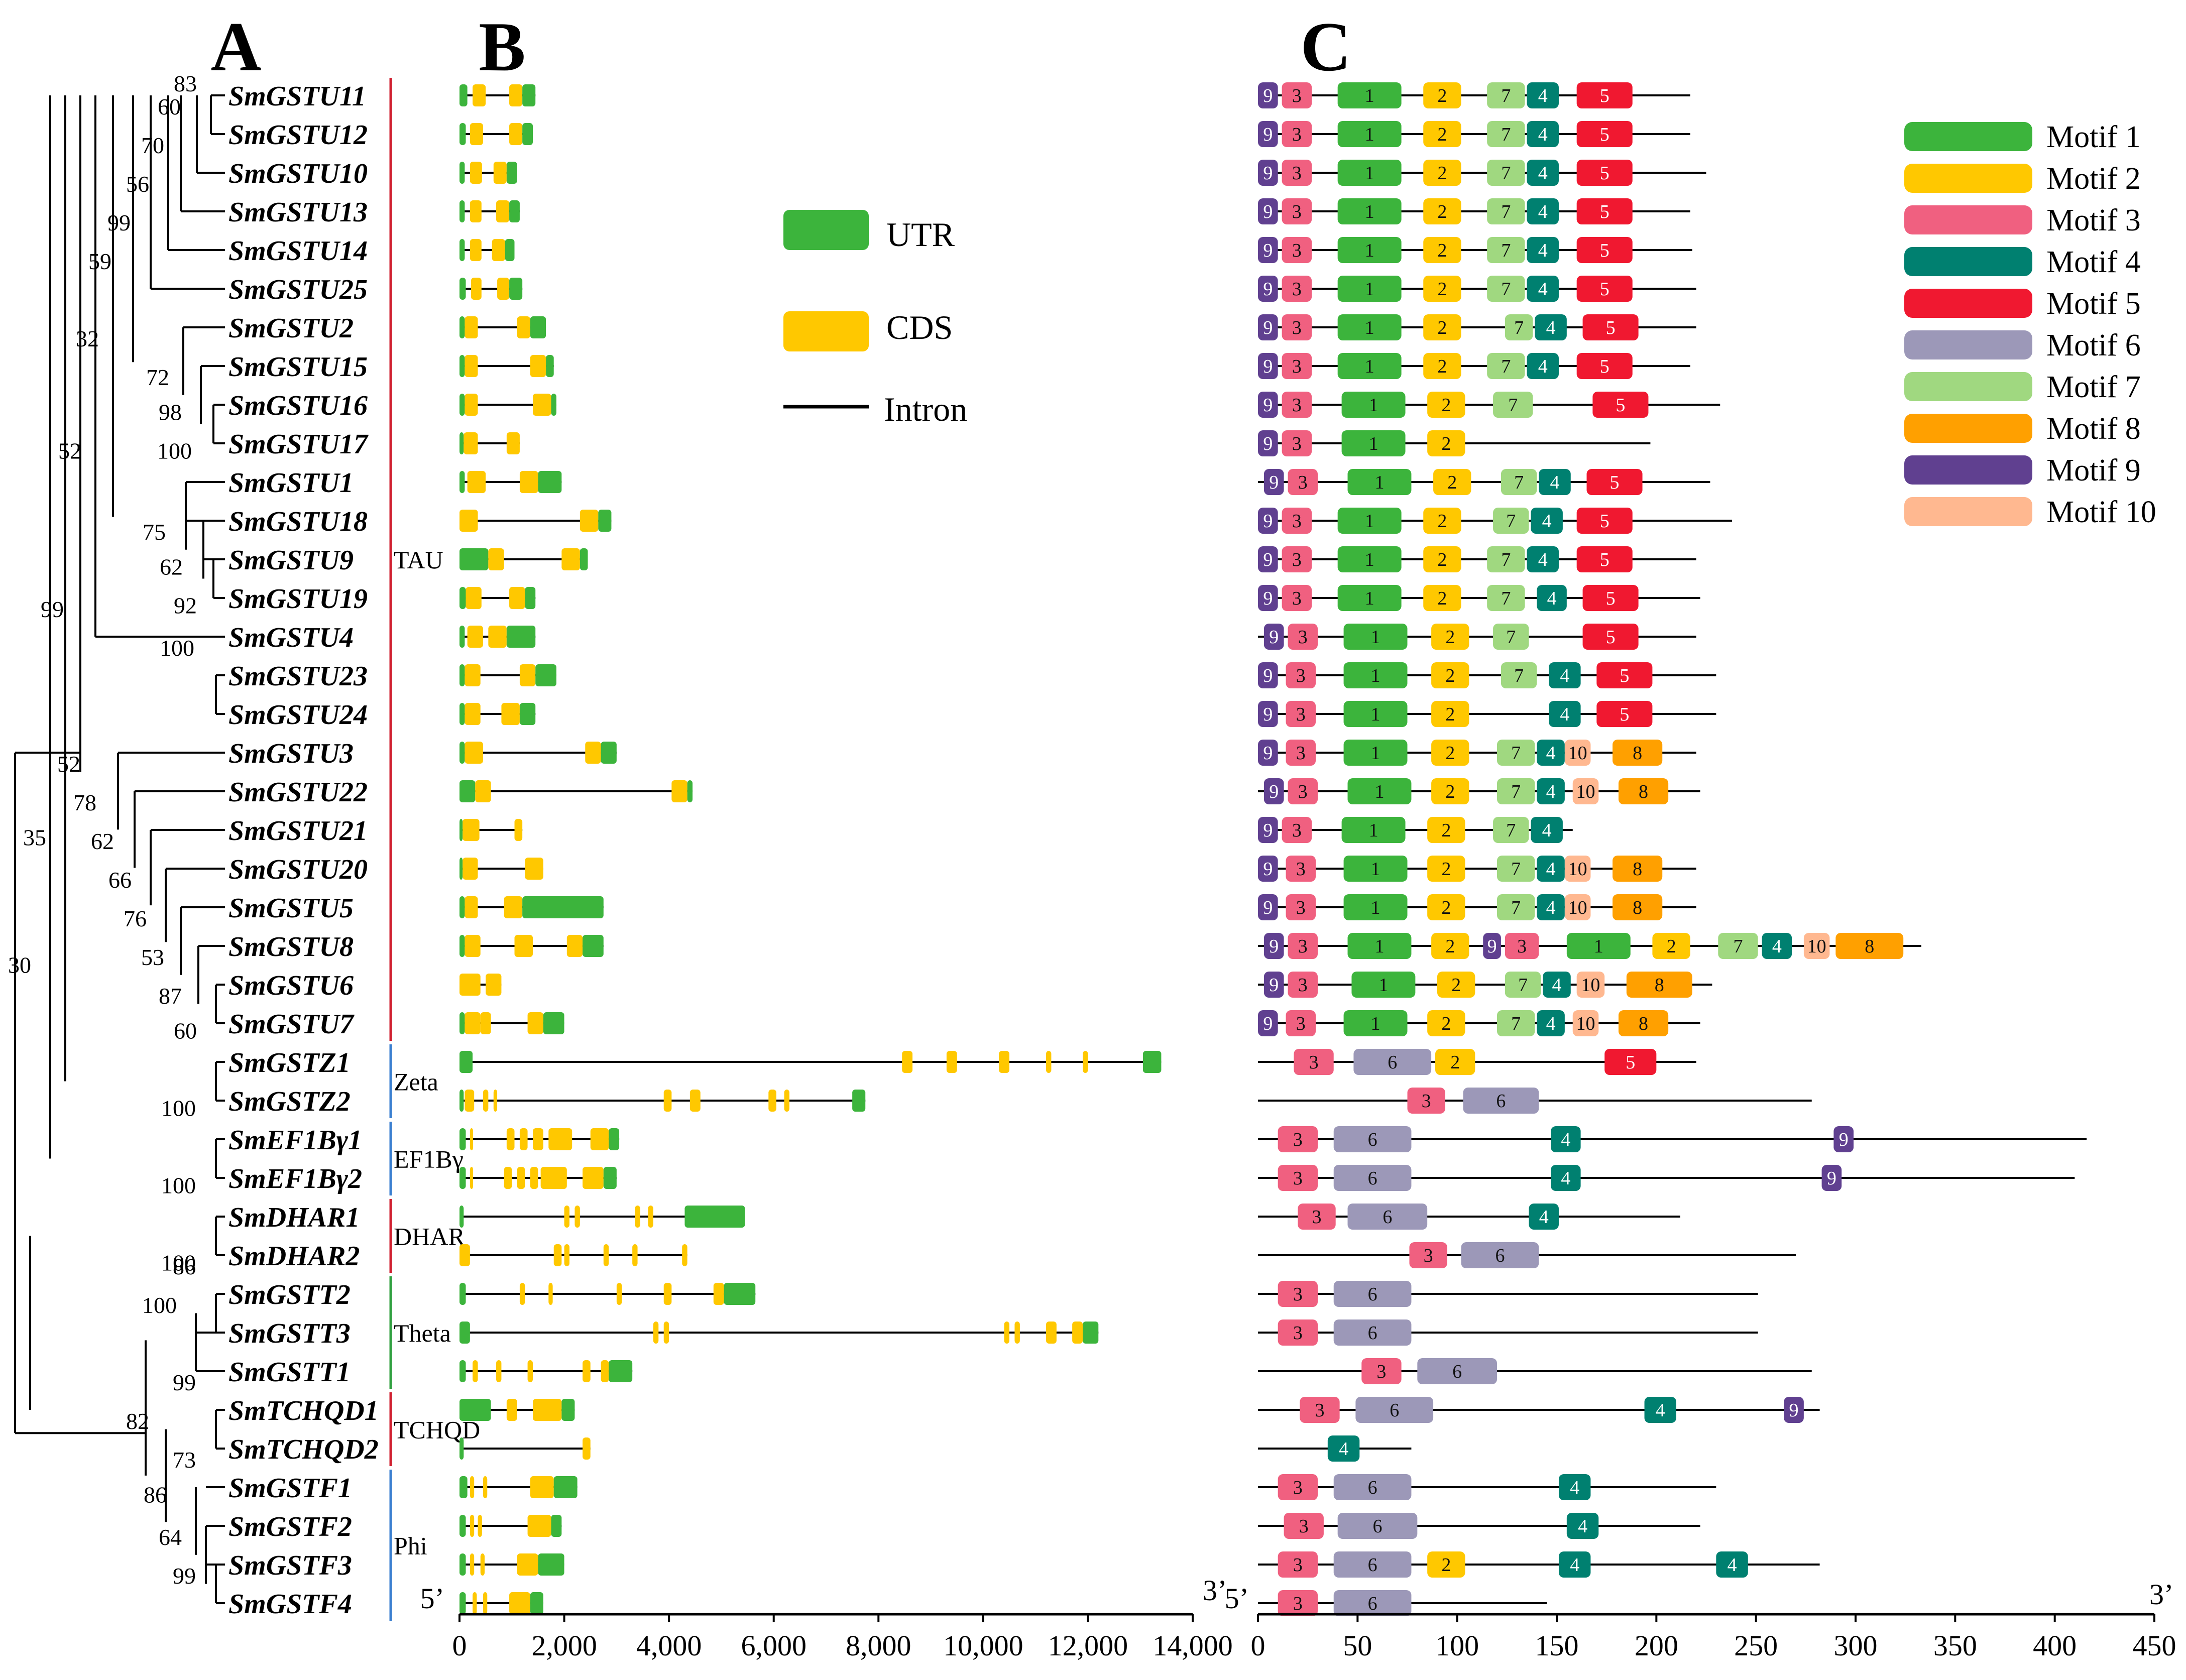 The height and width of the screenshot is (1680, 2186). Describe the element at coordinates (429, 1237) in the screenshot. I see `subfamily-label: DHAR` at that location.